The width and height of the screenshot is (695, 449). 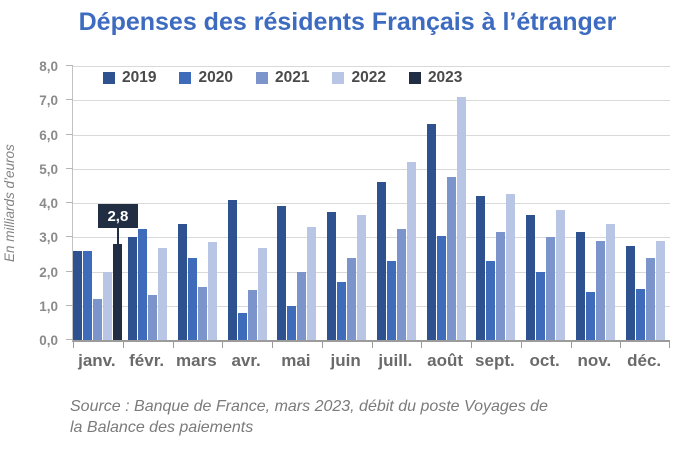 What do you see at coordinates (48, 238) in the screenshot?
I see `y-tick-label: 3,0` at bounding box center [48, 238].